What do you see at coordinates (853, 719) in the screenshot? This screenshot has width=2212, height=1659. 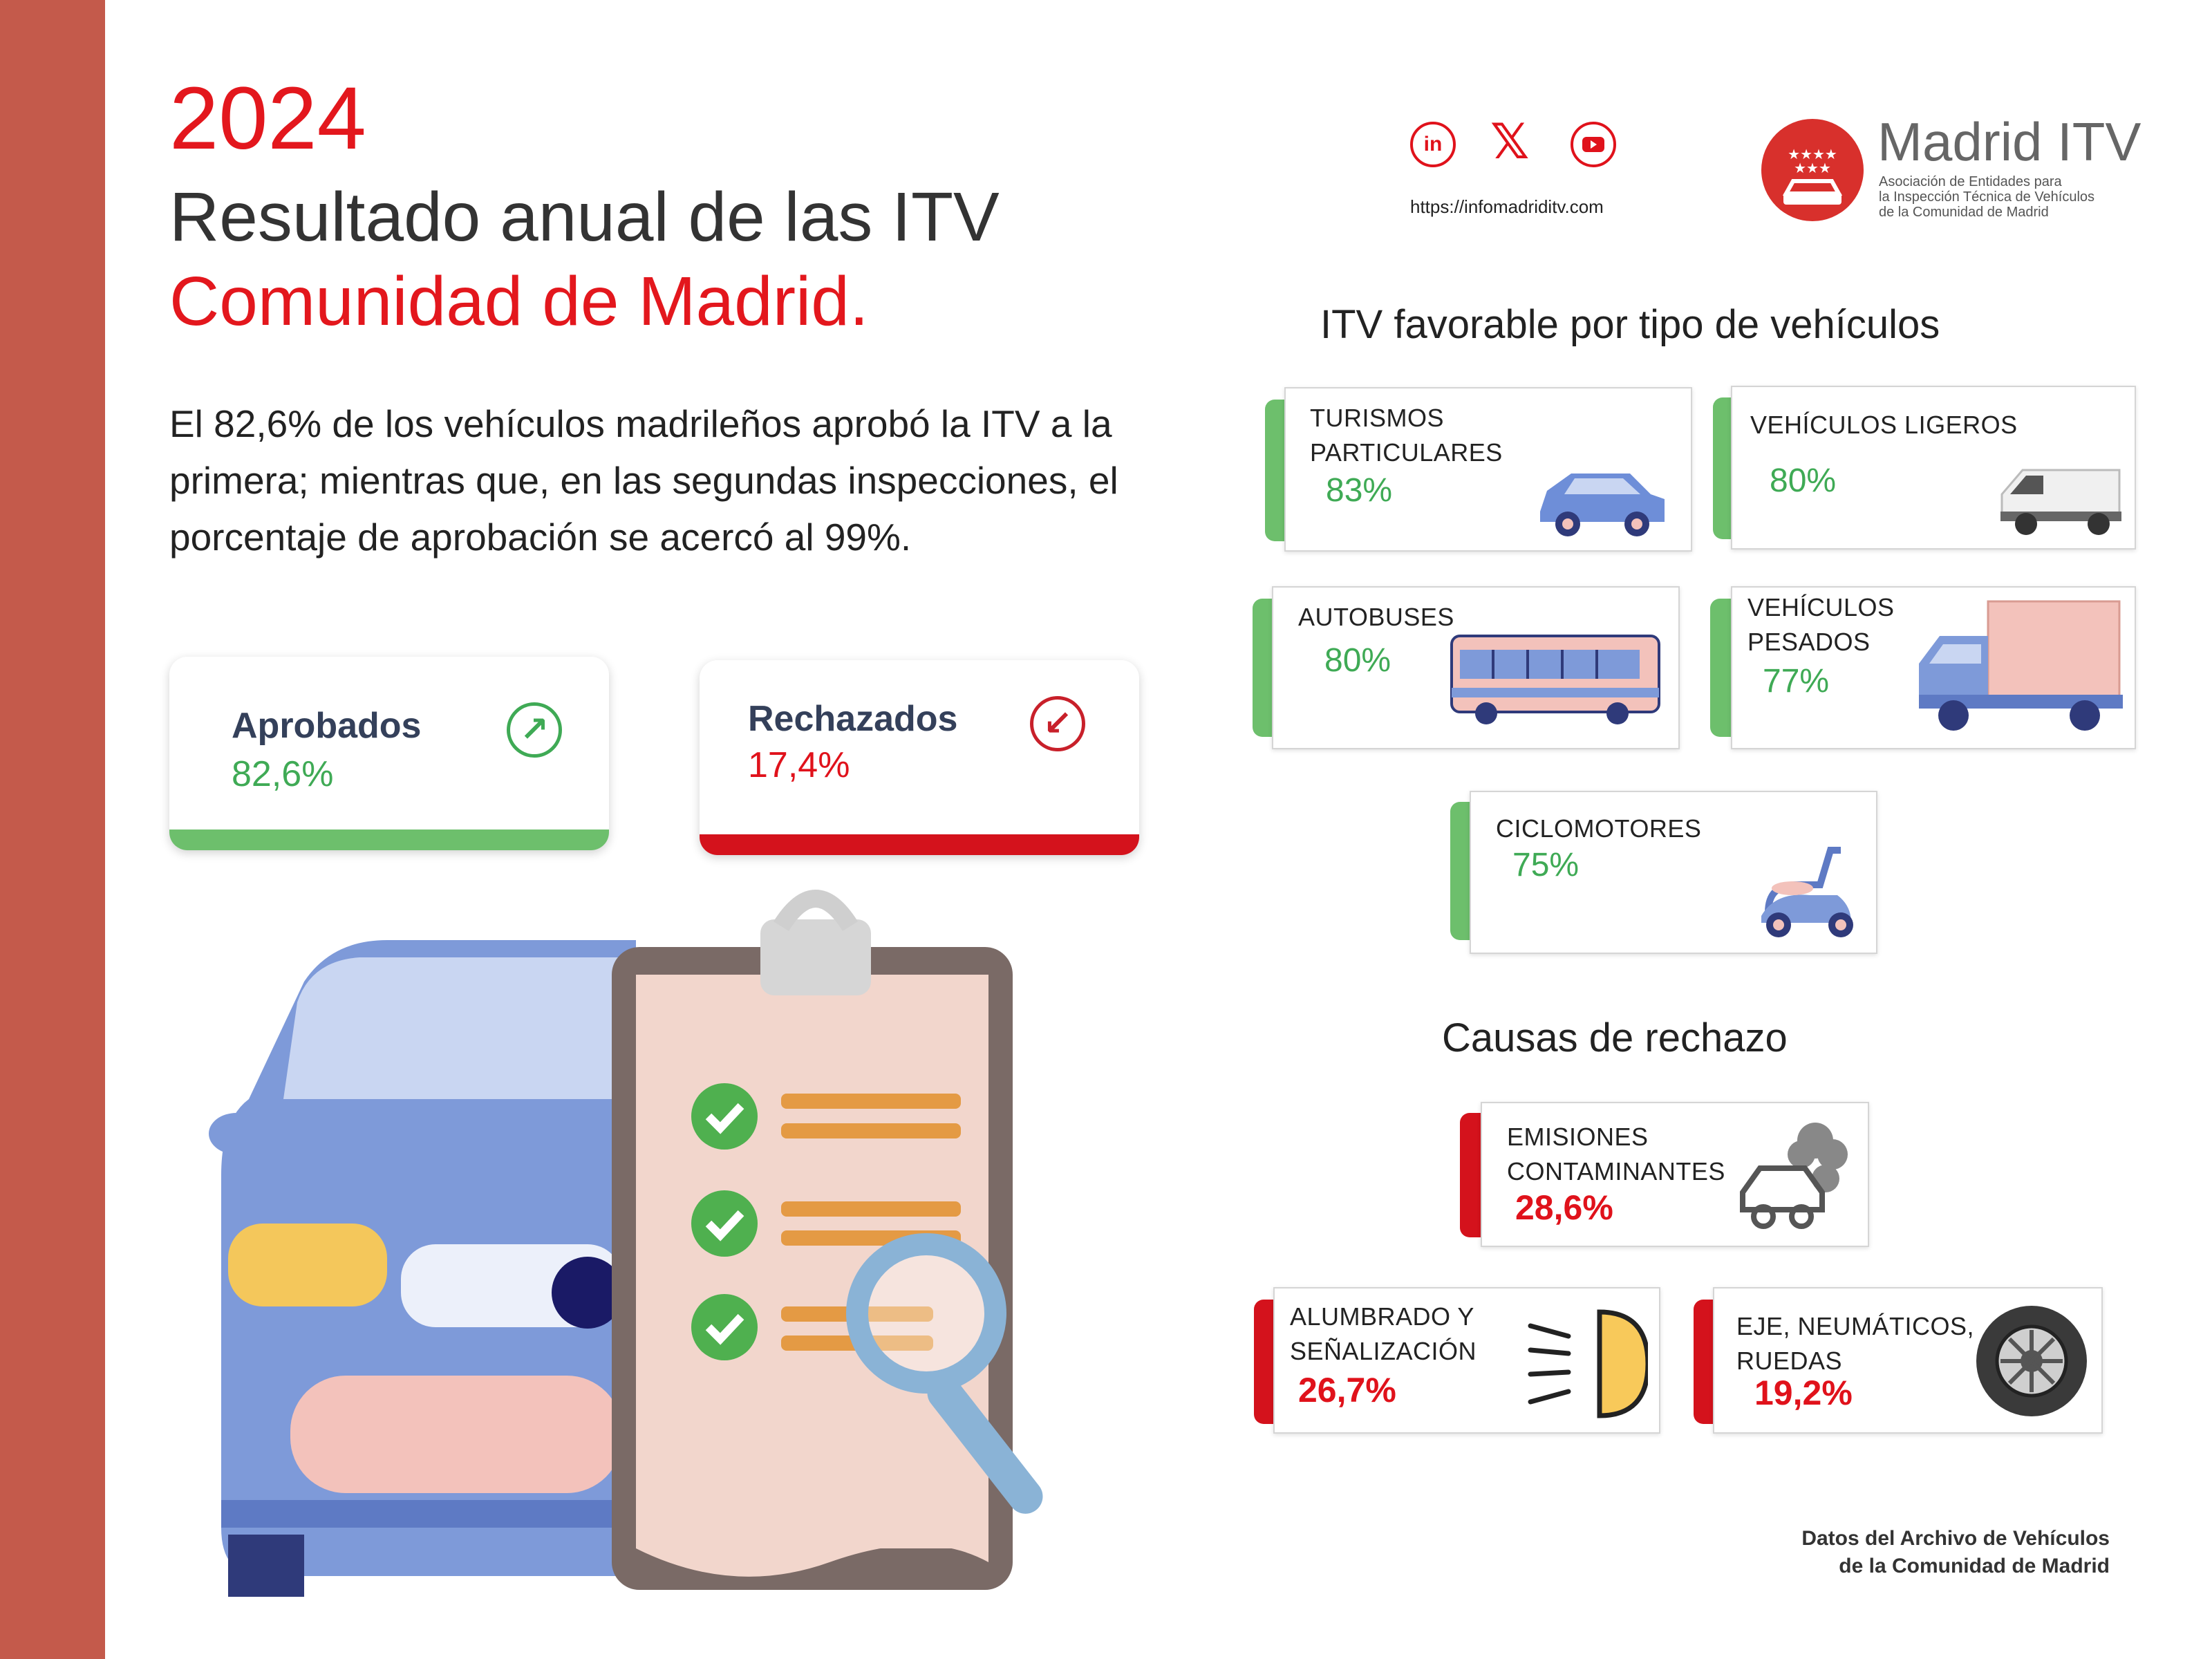 I see `rejected-label: Rechazados` at bounding box center [853, 719].